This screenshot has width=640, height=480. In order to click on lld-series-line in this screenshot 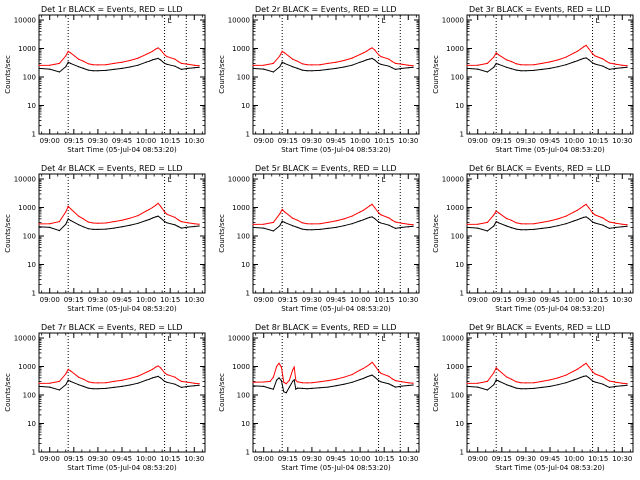, I will do `click(547, 55)`.